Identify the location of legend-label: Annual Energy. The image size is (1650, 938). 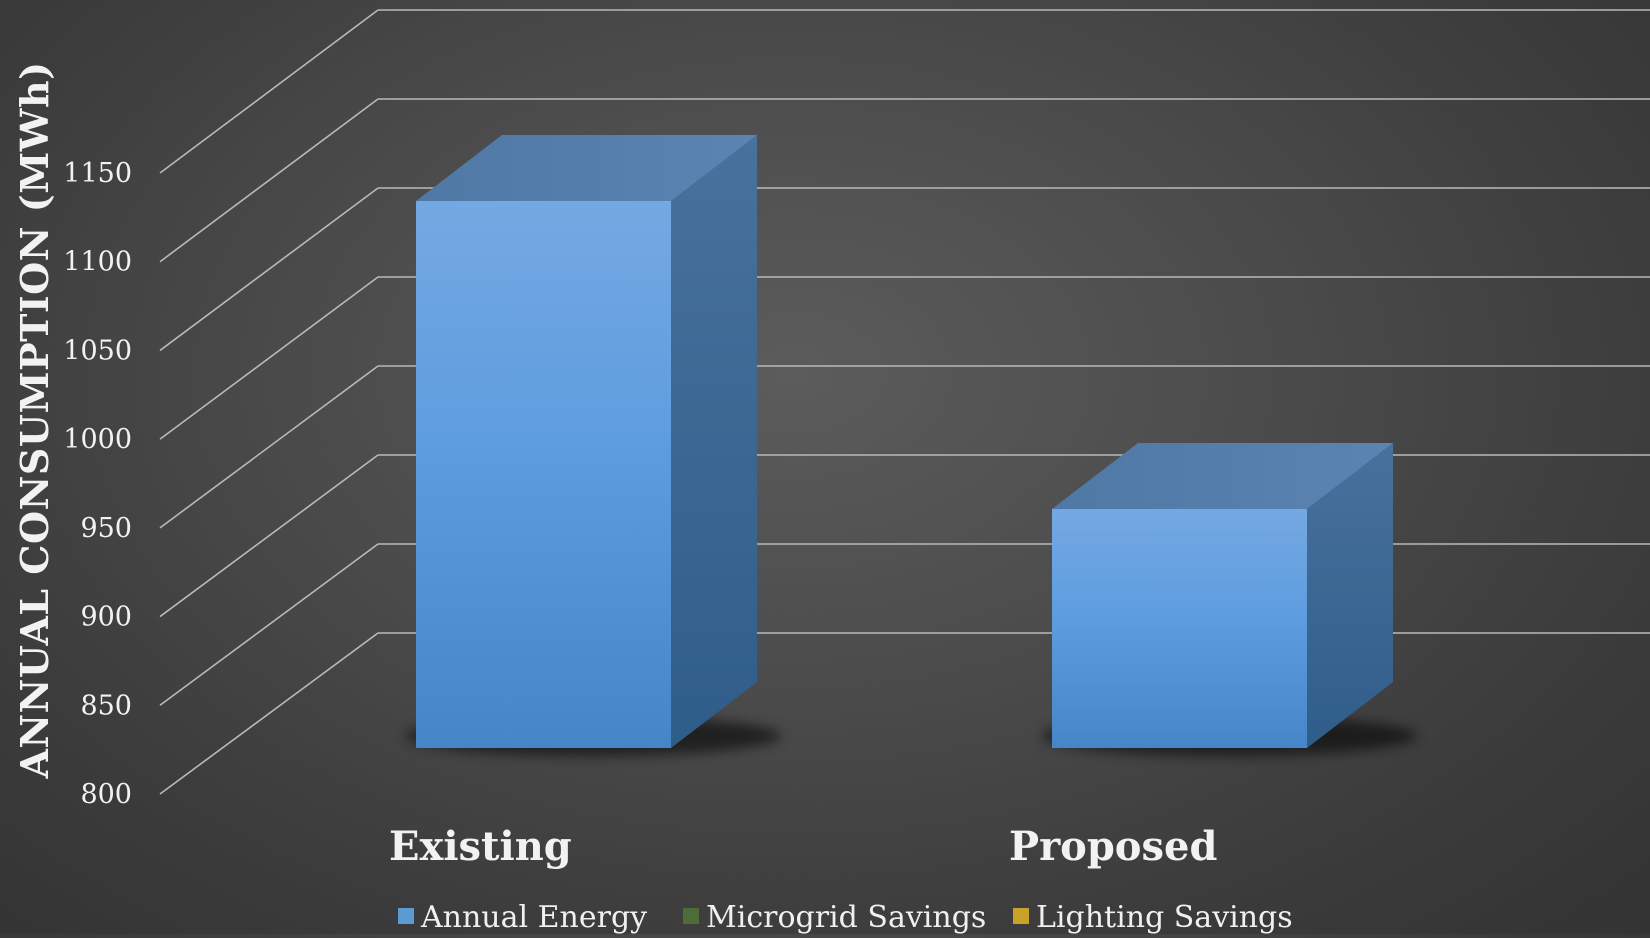
(533, 917).